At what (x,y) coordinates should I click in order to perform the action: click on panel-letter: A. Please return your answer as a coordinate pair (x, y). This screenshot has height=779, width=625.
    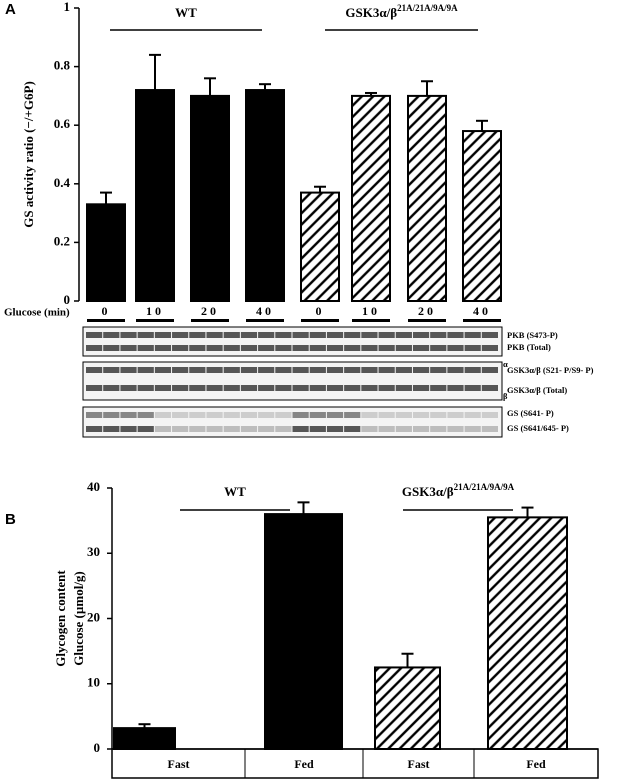
    Looking at the image, I should click on (10, 9).